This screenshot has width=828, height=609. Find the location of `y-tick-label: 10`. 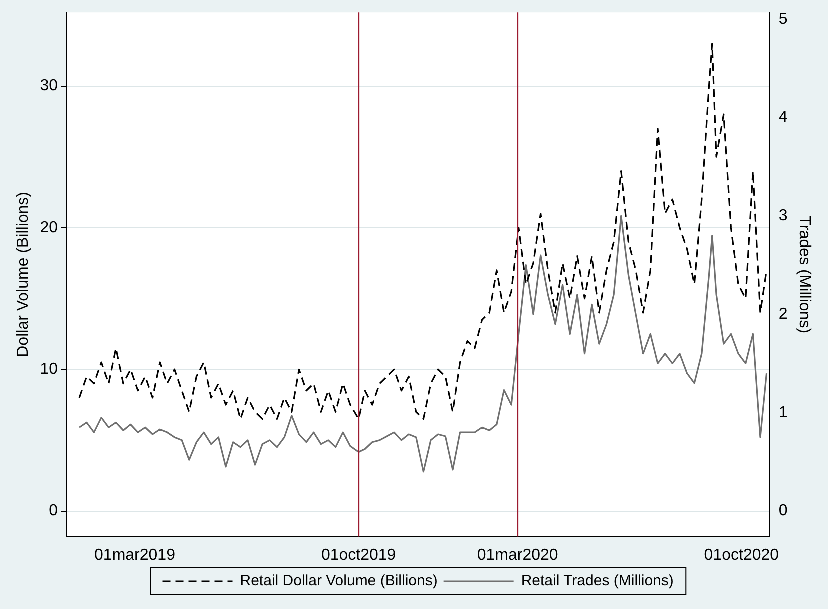

y-tick-label: 10 is located at coordinates (49, 369).